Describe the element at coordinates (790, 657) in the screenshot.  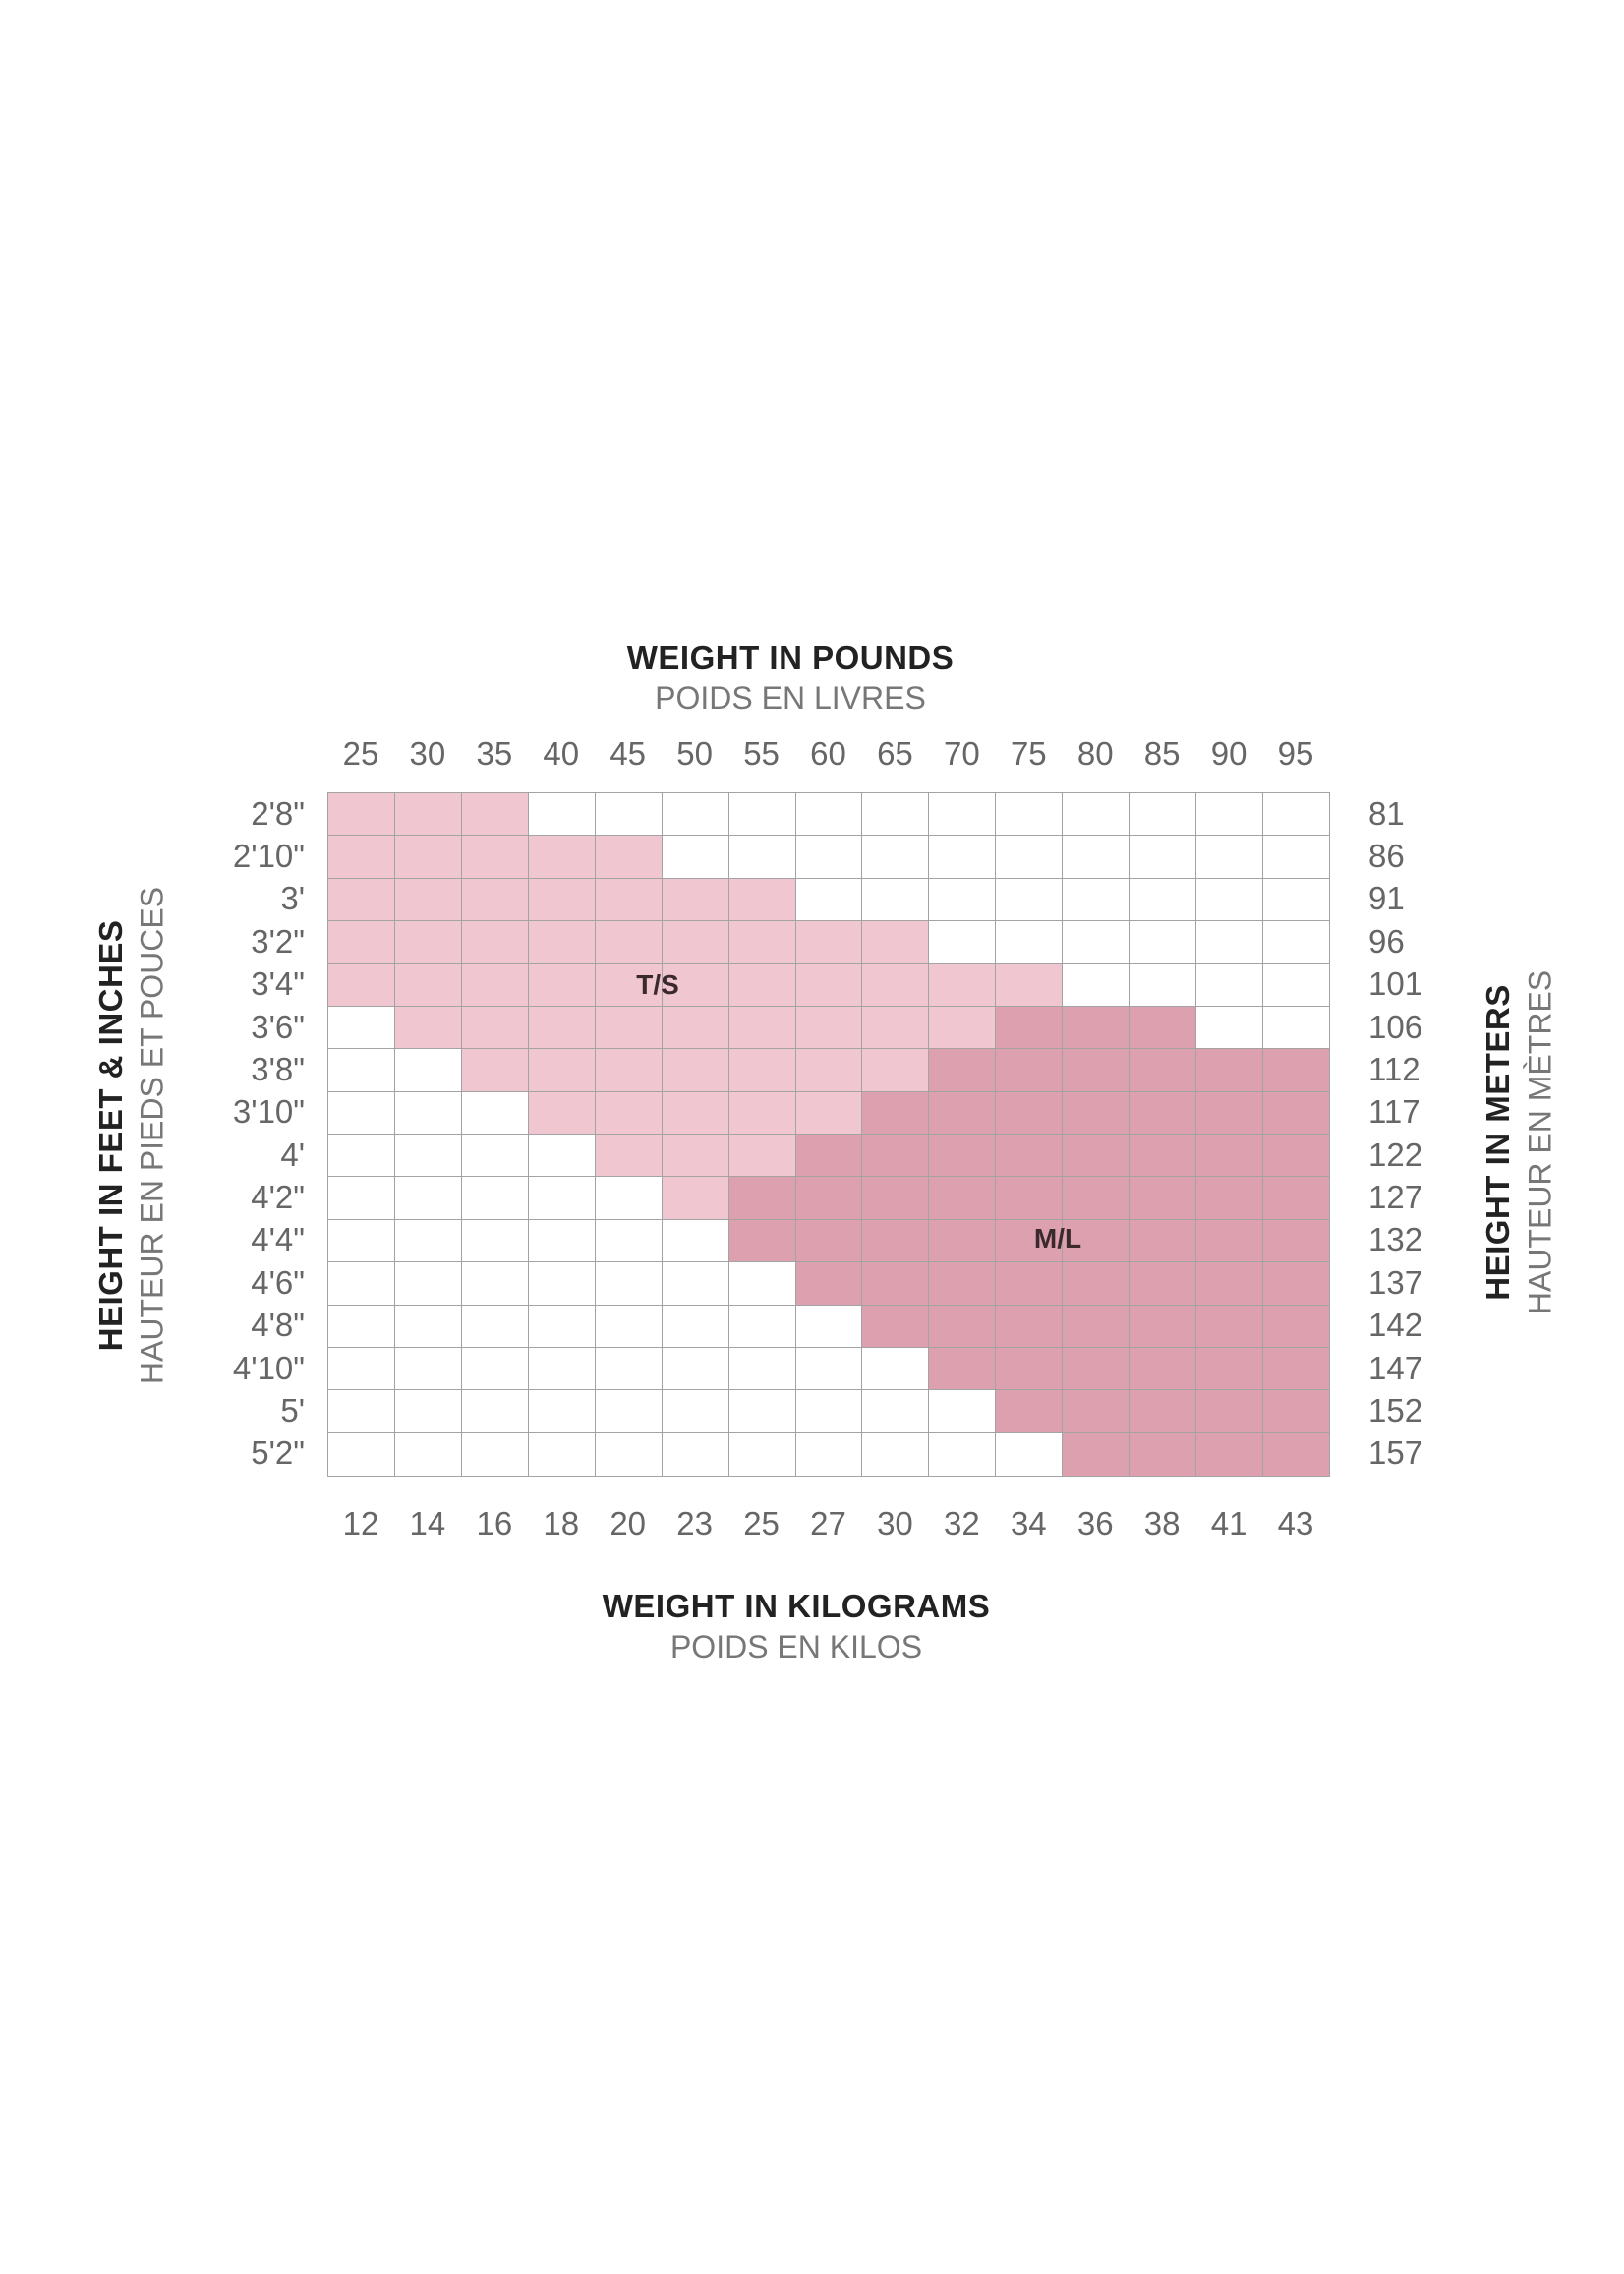
I see `top-axis-title: WEIGHT IN POUNDS` at that location.